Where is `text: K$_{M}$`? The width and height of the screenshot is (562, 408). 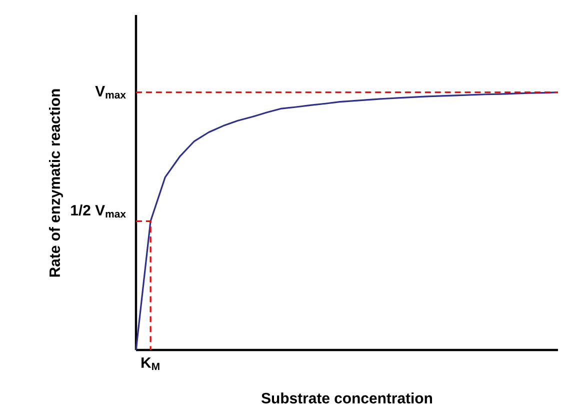 text: K$_{M}$ is located at coordinates (151, 364).